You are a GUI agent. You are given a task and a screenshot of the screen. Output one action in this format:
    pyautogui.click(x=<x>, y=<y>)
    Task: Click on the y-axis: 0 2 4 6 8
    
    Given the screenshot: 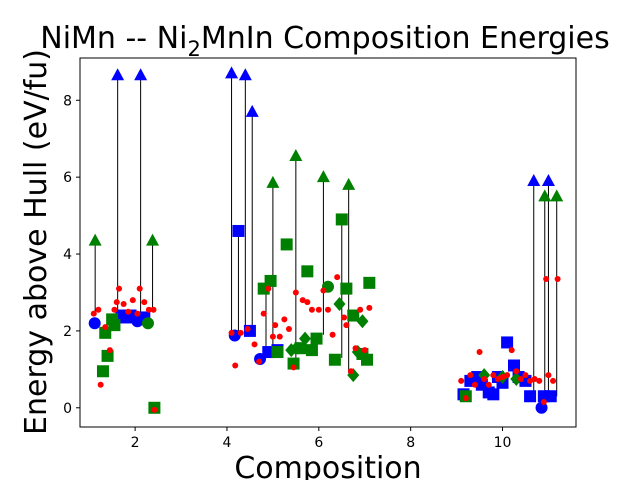 What is the action you would take?
    pyautogui.click(x=71, y=255)
    